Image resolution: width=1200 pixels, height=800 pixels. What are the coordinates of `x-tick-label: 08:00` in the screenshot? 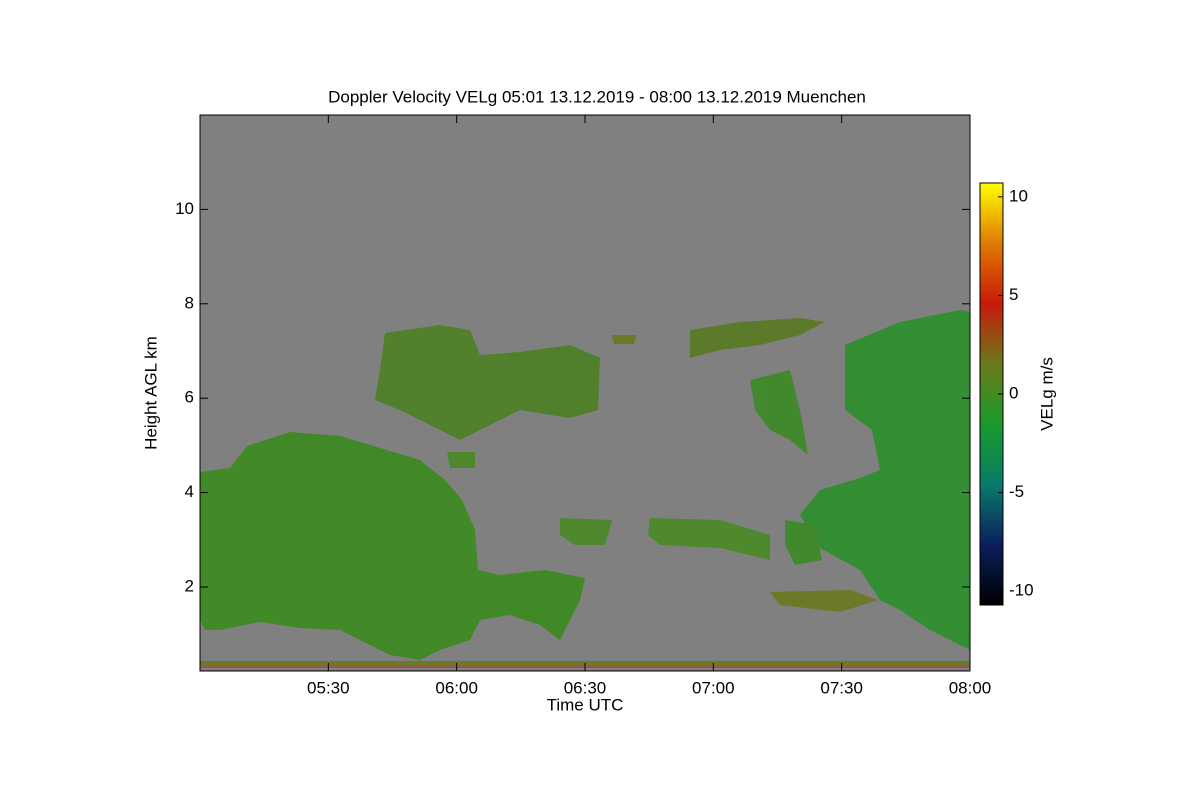 It's located at (970, 687).